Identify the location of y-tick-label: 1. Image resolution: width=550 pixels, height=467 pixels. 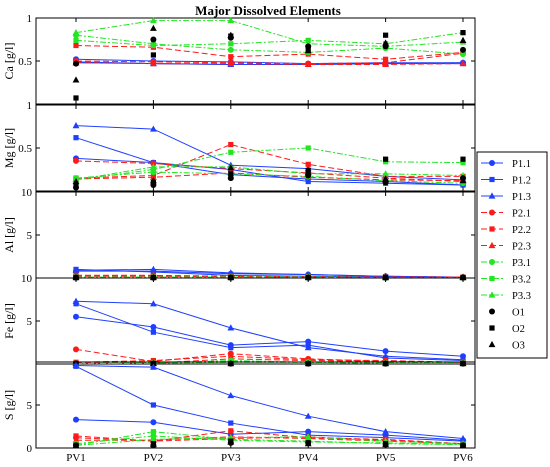
(30, 19).